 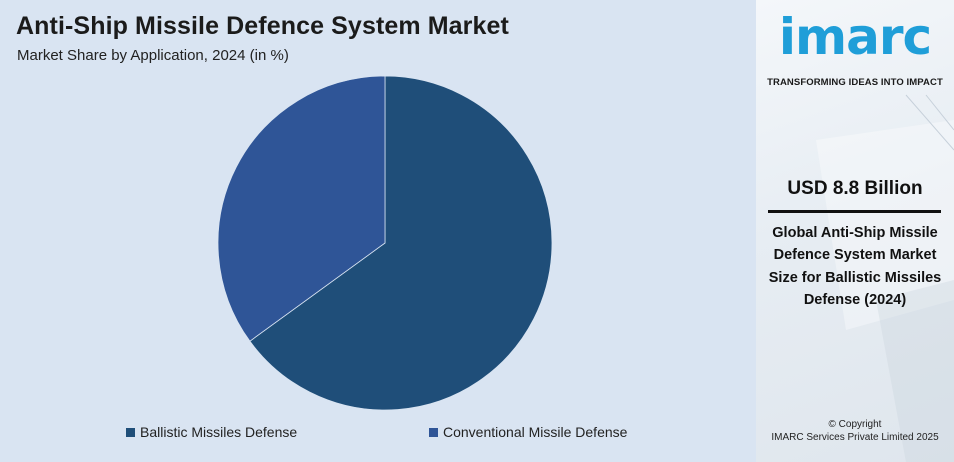 I want to click on legend-item-ballistic: Ballistic Missiles Defense, so click(x=211, y=432).